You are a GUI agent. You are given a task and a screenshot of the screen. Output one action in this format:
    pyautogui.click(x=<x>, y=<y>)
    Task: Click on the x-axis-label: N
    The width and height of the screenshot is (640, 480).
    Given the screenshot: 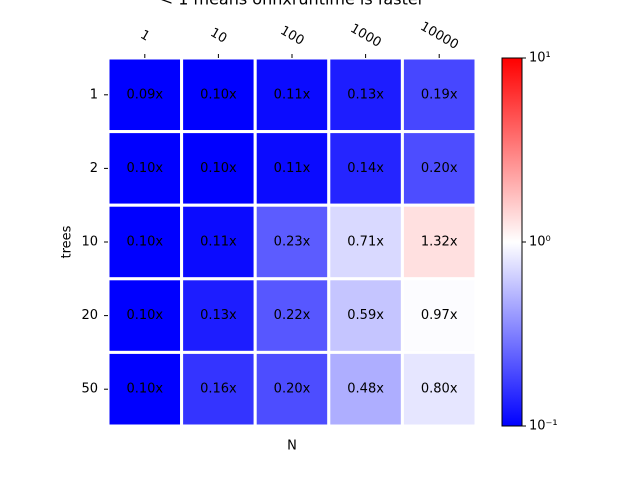 What is the action you would take?
    pyautogui.click(x=292, y=446)
    